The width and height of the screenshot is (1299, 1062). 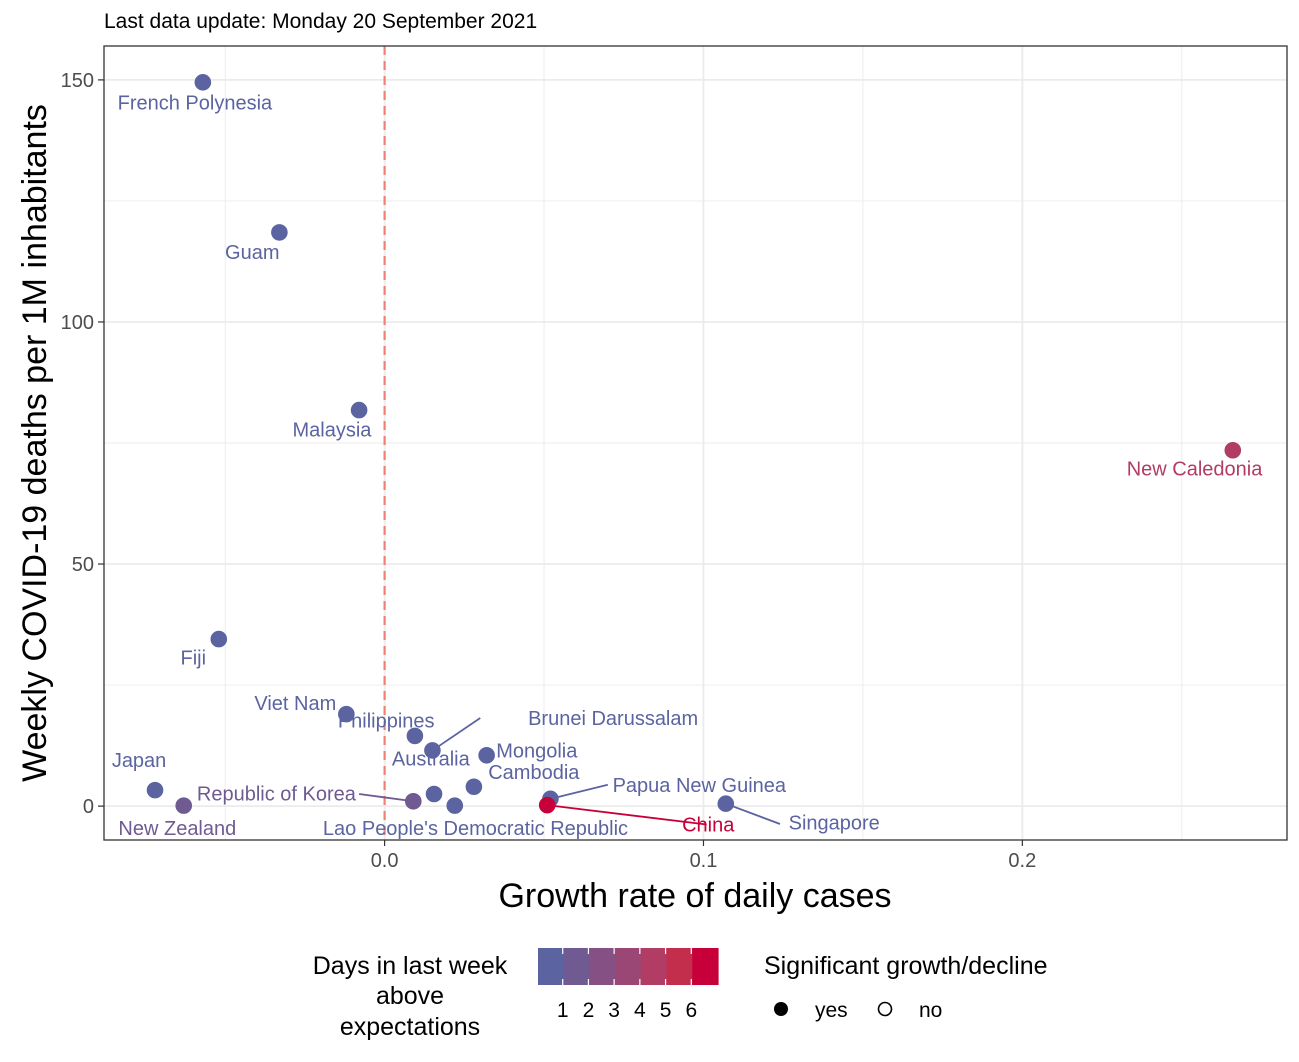 I want to click on point-japan, so click(x=155, y=790).